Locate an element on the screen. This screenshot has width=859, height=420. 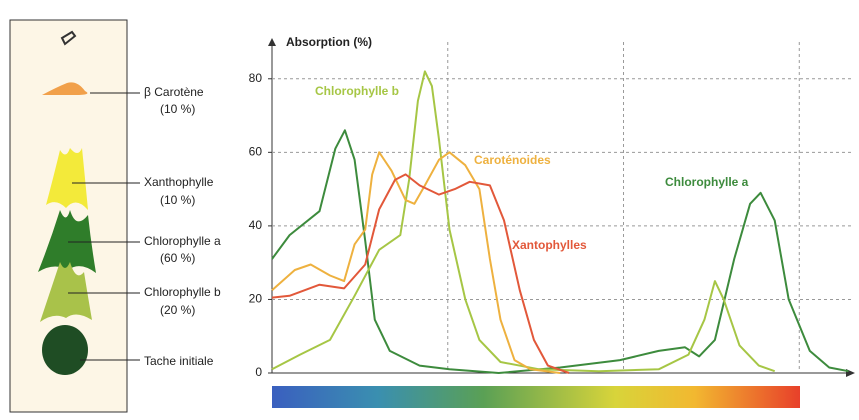
band-carotene is located at coordinates (65, 88).